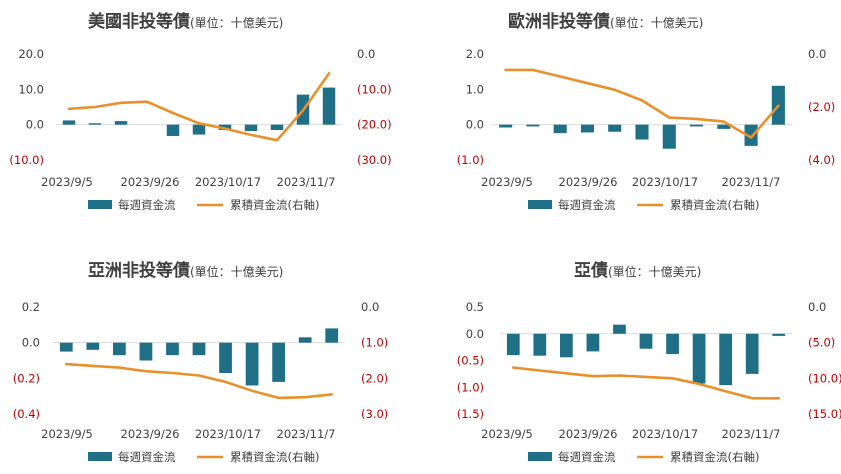  What do you see at coordinates (821, 160) in the screenshot?
I see `right-axis-tick: (4.0)` at bounding box center [821, 160].